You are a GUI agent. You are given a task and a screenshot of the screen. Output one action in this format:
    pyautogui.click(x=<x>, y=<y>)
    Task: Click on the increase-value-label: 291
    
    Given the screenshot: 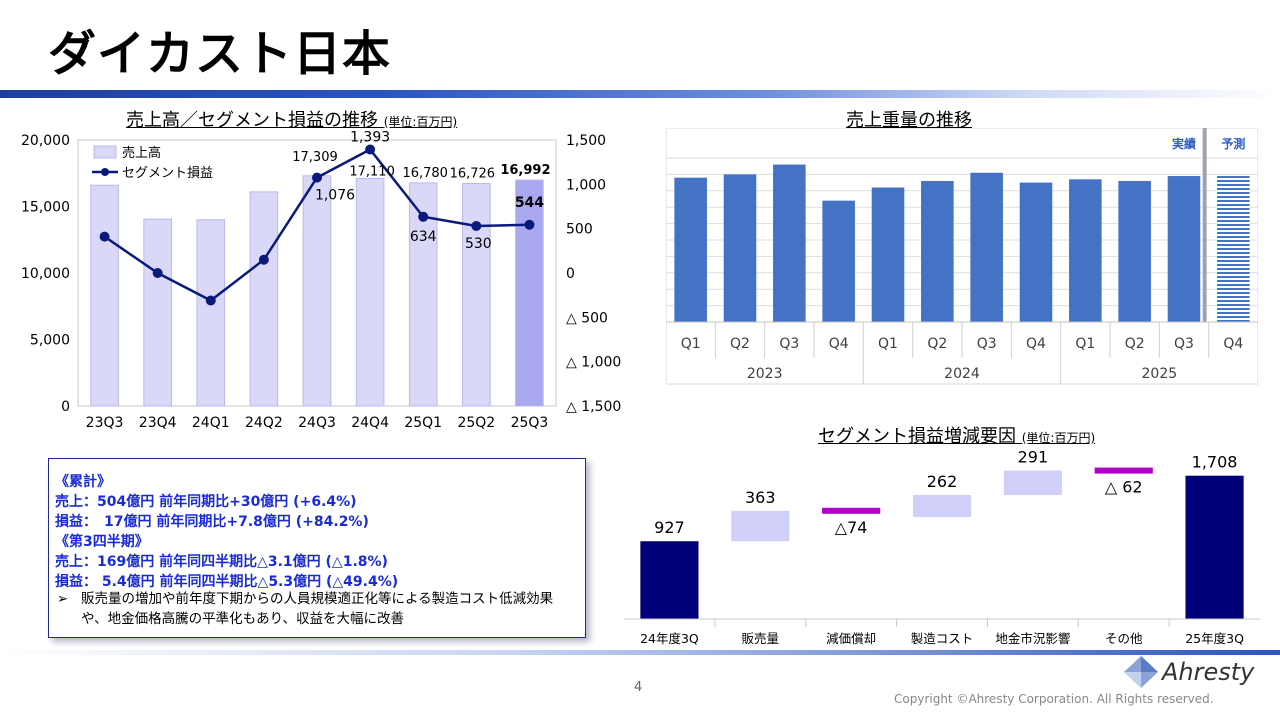 What is the action you would take?
    pyautogui.click(x=1033, y=457)
    